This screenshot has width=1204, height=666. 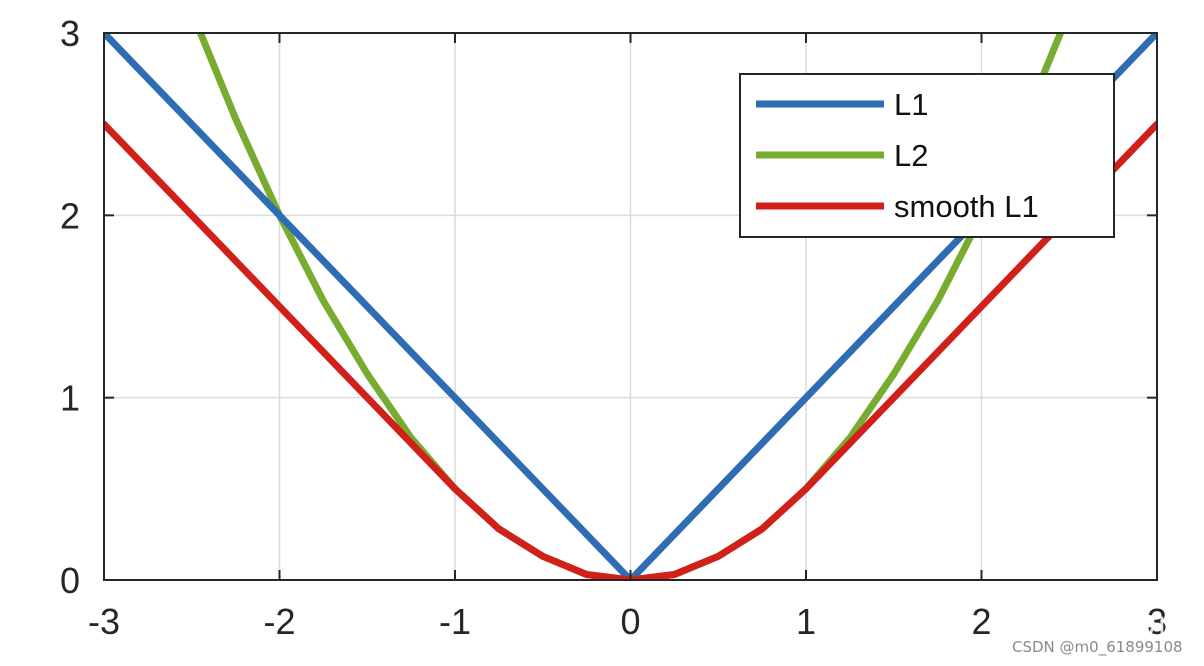 What do you see at coordinates (70, 215) in the screenshot?
I see `y-tick-label: 2` at bounding box center [70, 215].